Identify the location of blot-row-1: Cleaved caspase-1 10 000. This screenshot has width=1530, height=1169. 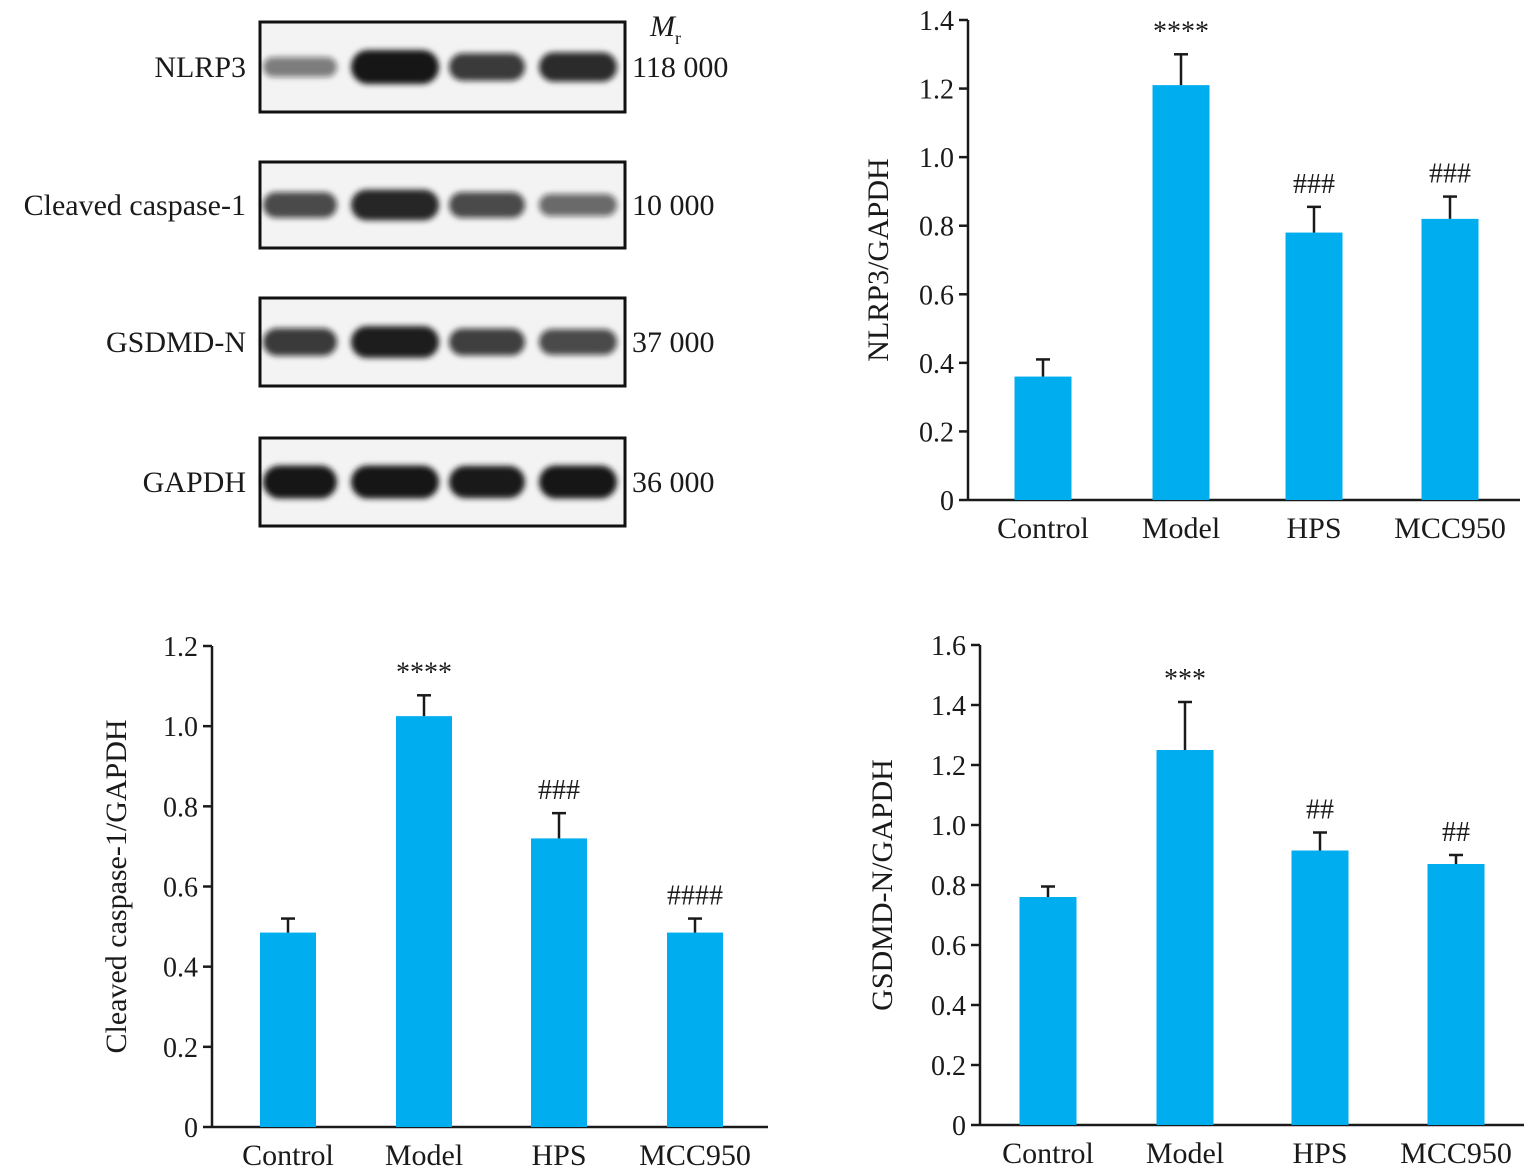
(369, 205).